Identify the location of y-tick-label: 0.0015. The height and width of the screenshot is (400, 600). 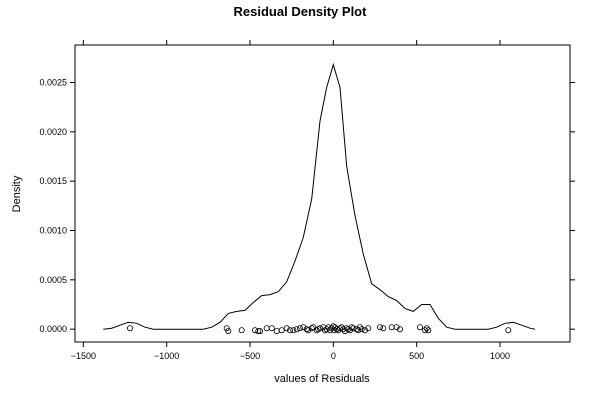
(53, 181).